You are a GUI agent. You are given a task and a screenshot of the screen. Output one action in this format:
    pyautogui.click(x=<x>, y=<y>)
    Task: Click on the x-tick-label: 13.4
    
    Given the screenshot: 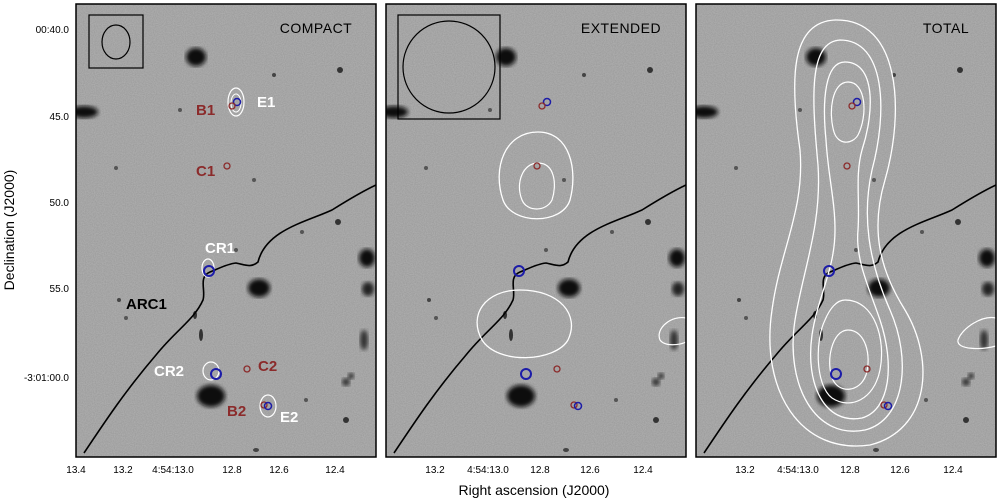 What is the action you would take?
    pyautogui.click(x=76, y=470)
    